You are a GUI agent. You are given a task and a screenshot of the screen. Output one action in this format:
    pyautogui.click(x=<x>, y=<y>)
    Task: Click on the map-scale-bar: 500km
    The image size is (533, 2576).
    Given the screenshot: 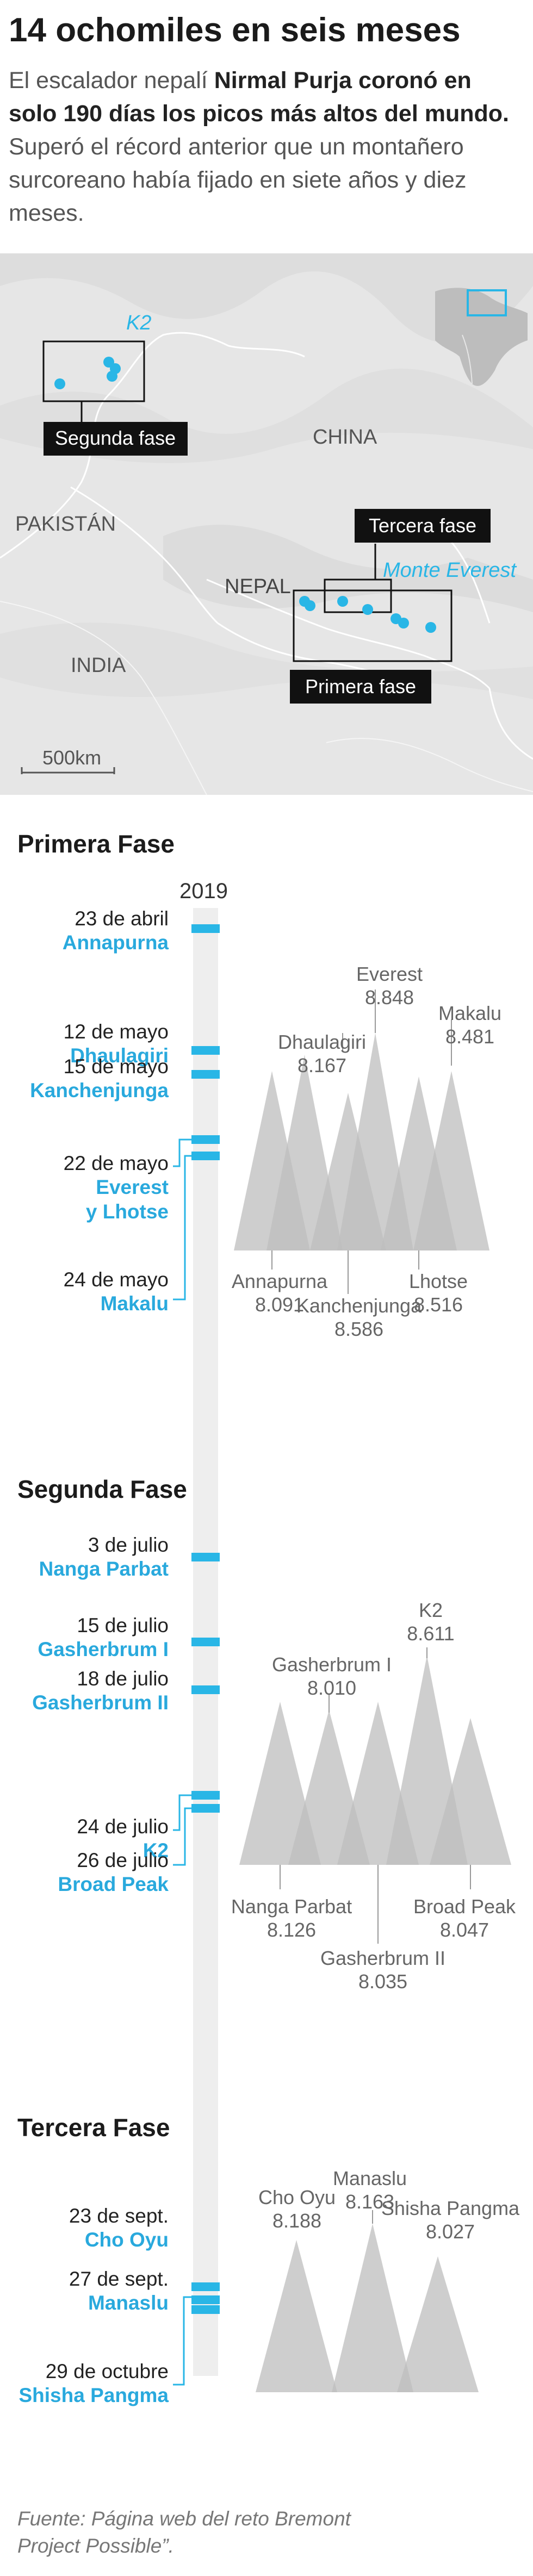 What is the action you would take?
    pyautogui.click(x=68, y=760)
    